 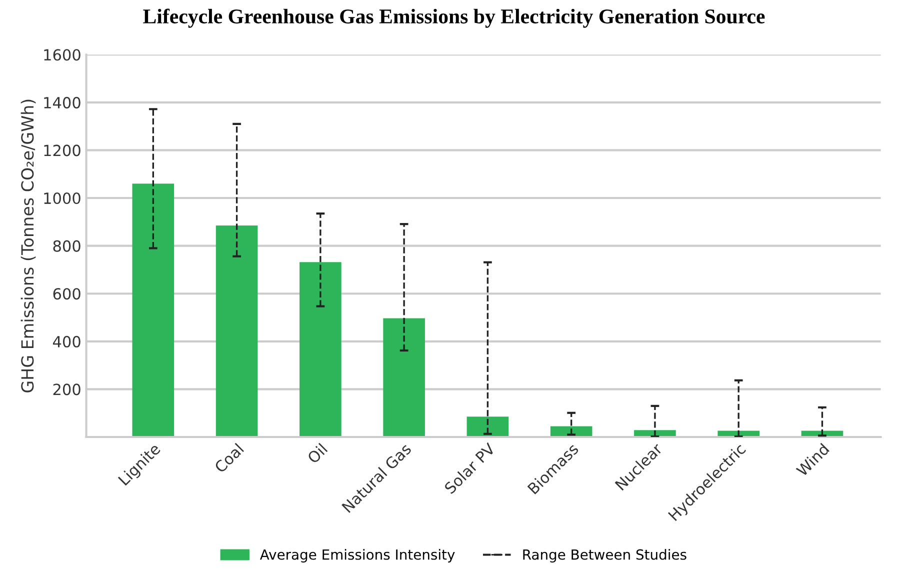 What do you see at coordinates (357, 555) in the screenshot?
I see `legend-label: Average Emissions Intensity` at bounding box center [357, 555].